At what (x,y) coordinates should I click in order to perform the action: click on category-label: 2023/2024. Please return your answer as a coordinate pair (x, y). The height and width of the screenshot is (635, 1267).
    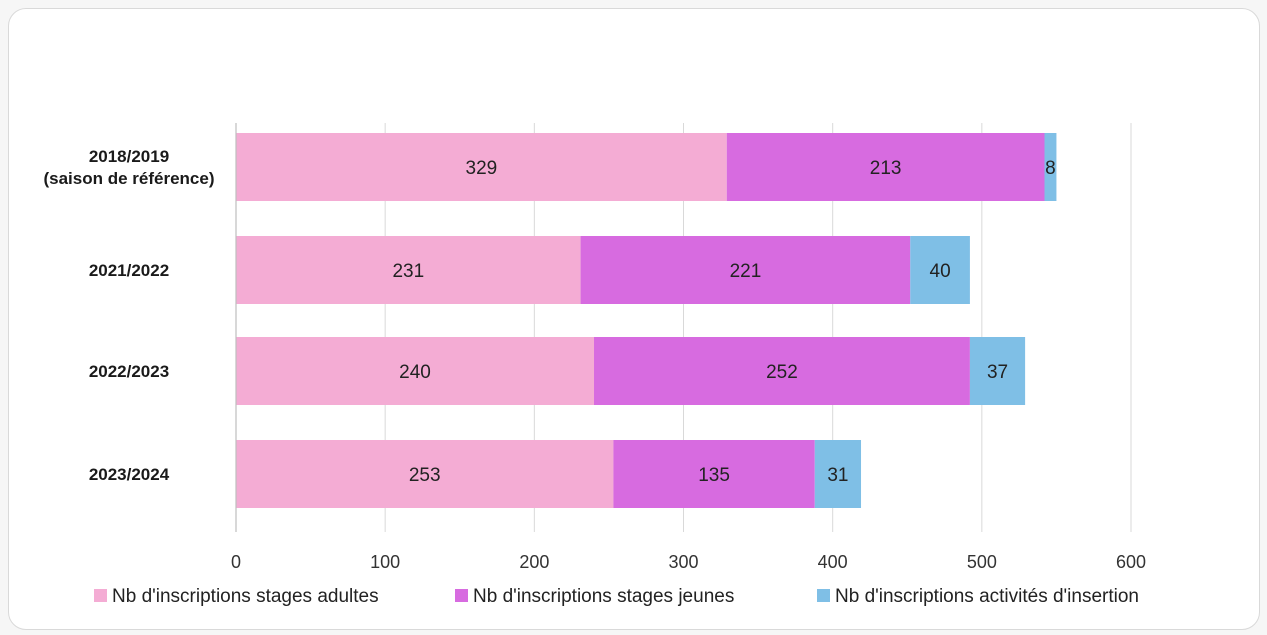
    Looking at the image, I should click on (129, 474).